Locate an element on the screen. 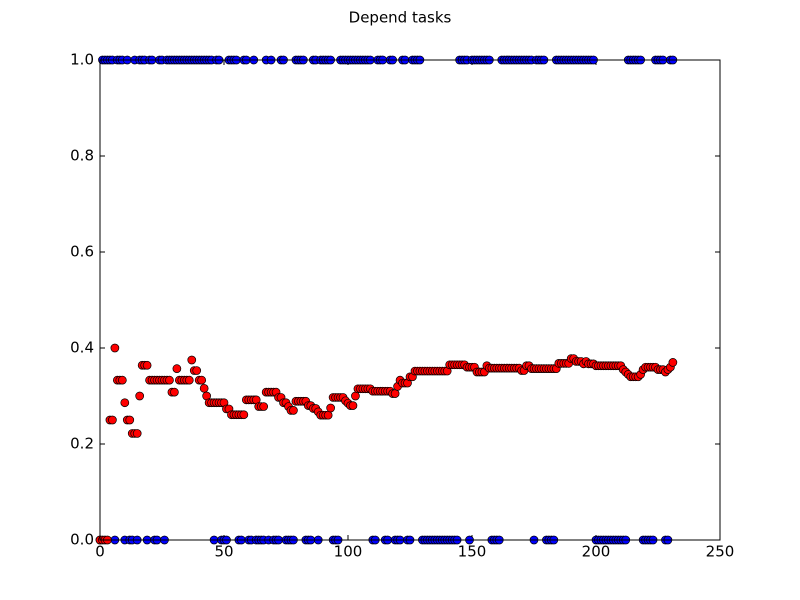  y-tick-label: 0.0 is located at coordinates (82, 540).